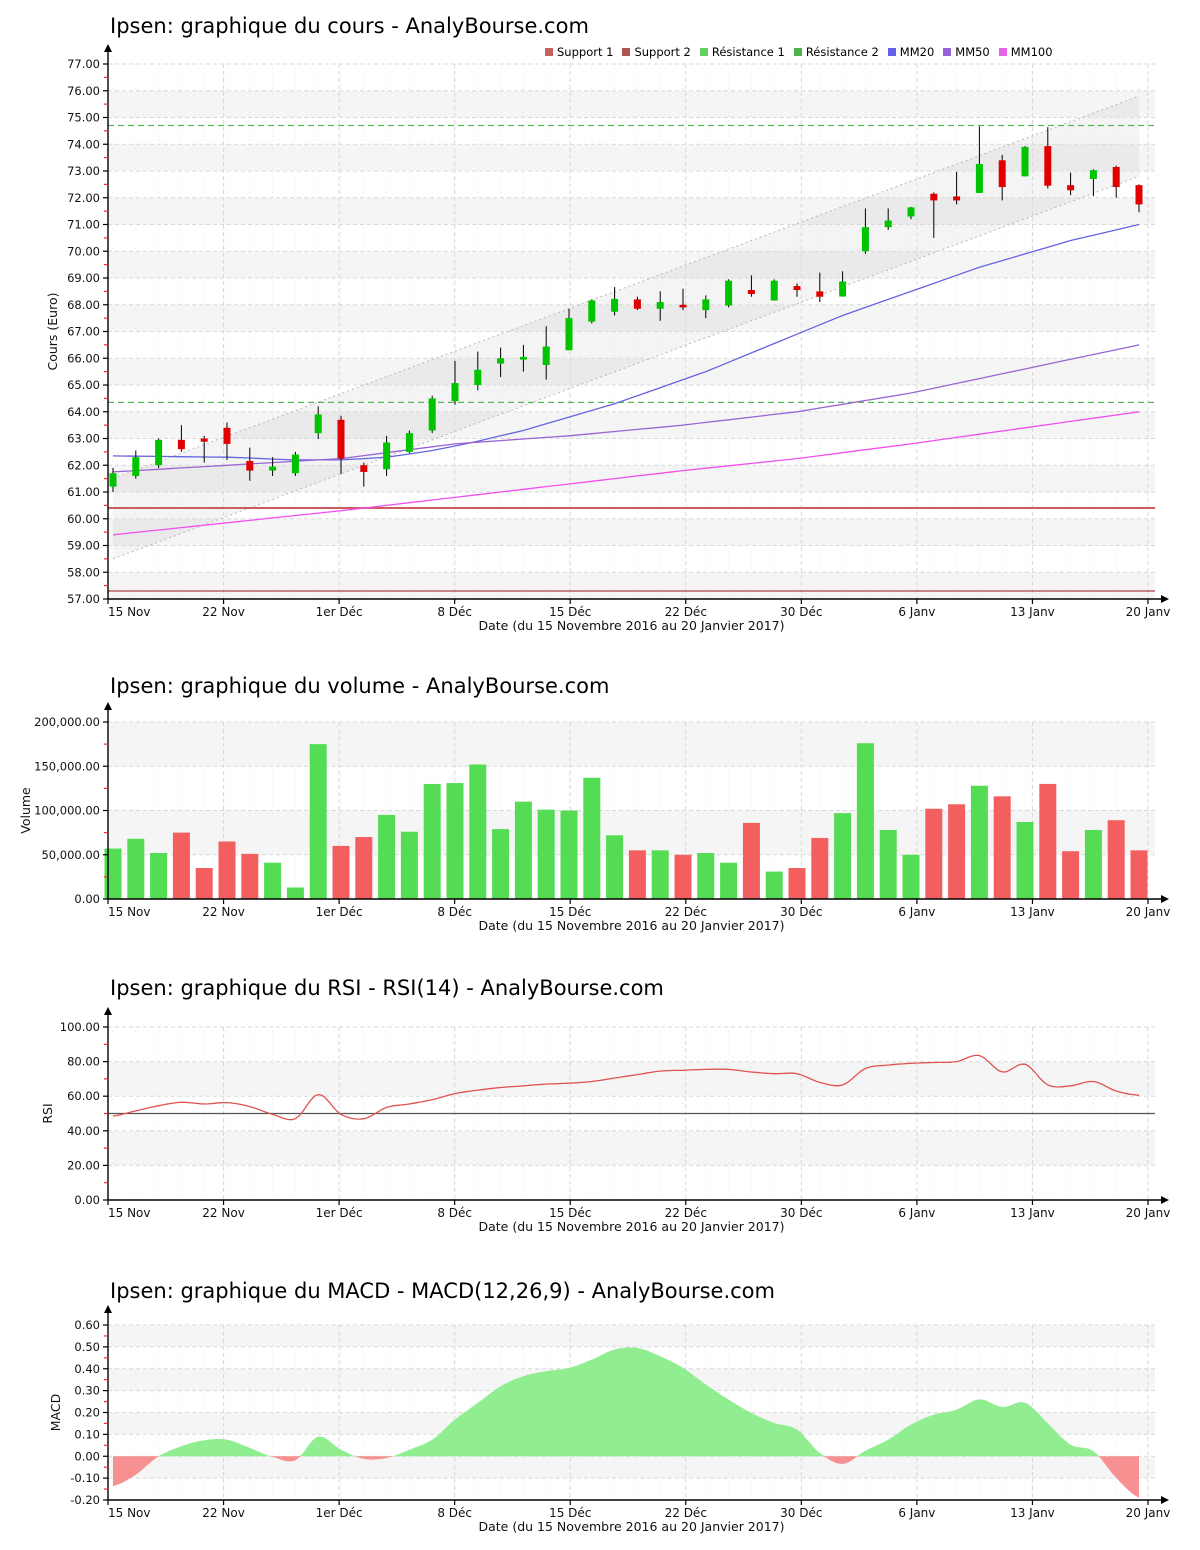 This screenshot has height=1550, width=1200. Describe the element at coordinates (87, 1347) in the screenshot. I see `y-tick-label: 0.50` at that location.